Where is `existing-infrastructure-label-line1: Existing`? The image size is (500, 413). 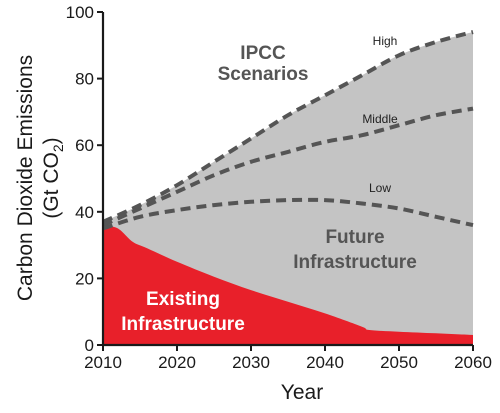 existing-infrastructure-label-line1: Existing is located at coordinates (183, 299).